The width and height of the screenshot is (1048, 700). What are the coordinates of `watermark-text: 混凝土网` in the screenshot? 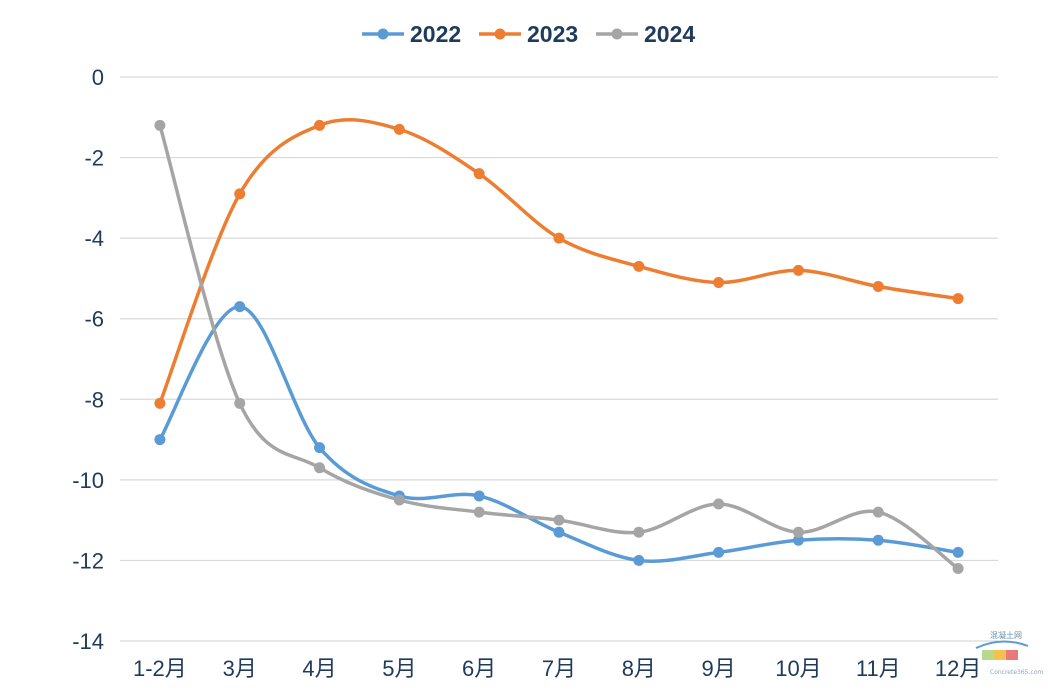 It's located at (1006, 635).